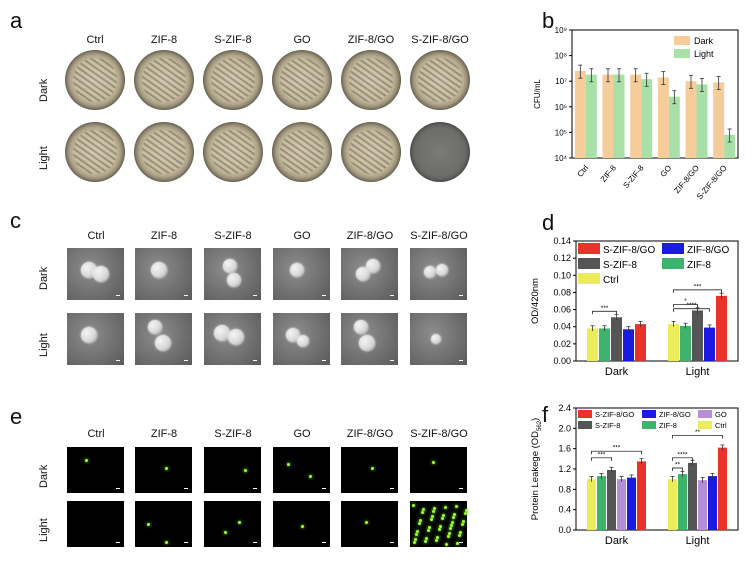  I want to click on panel-e-row-dark: Dark, so click(44, 476).